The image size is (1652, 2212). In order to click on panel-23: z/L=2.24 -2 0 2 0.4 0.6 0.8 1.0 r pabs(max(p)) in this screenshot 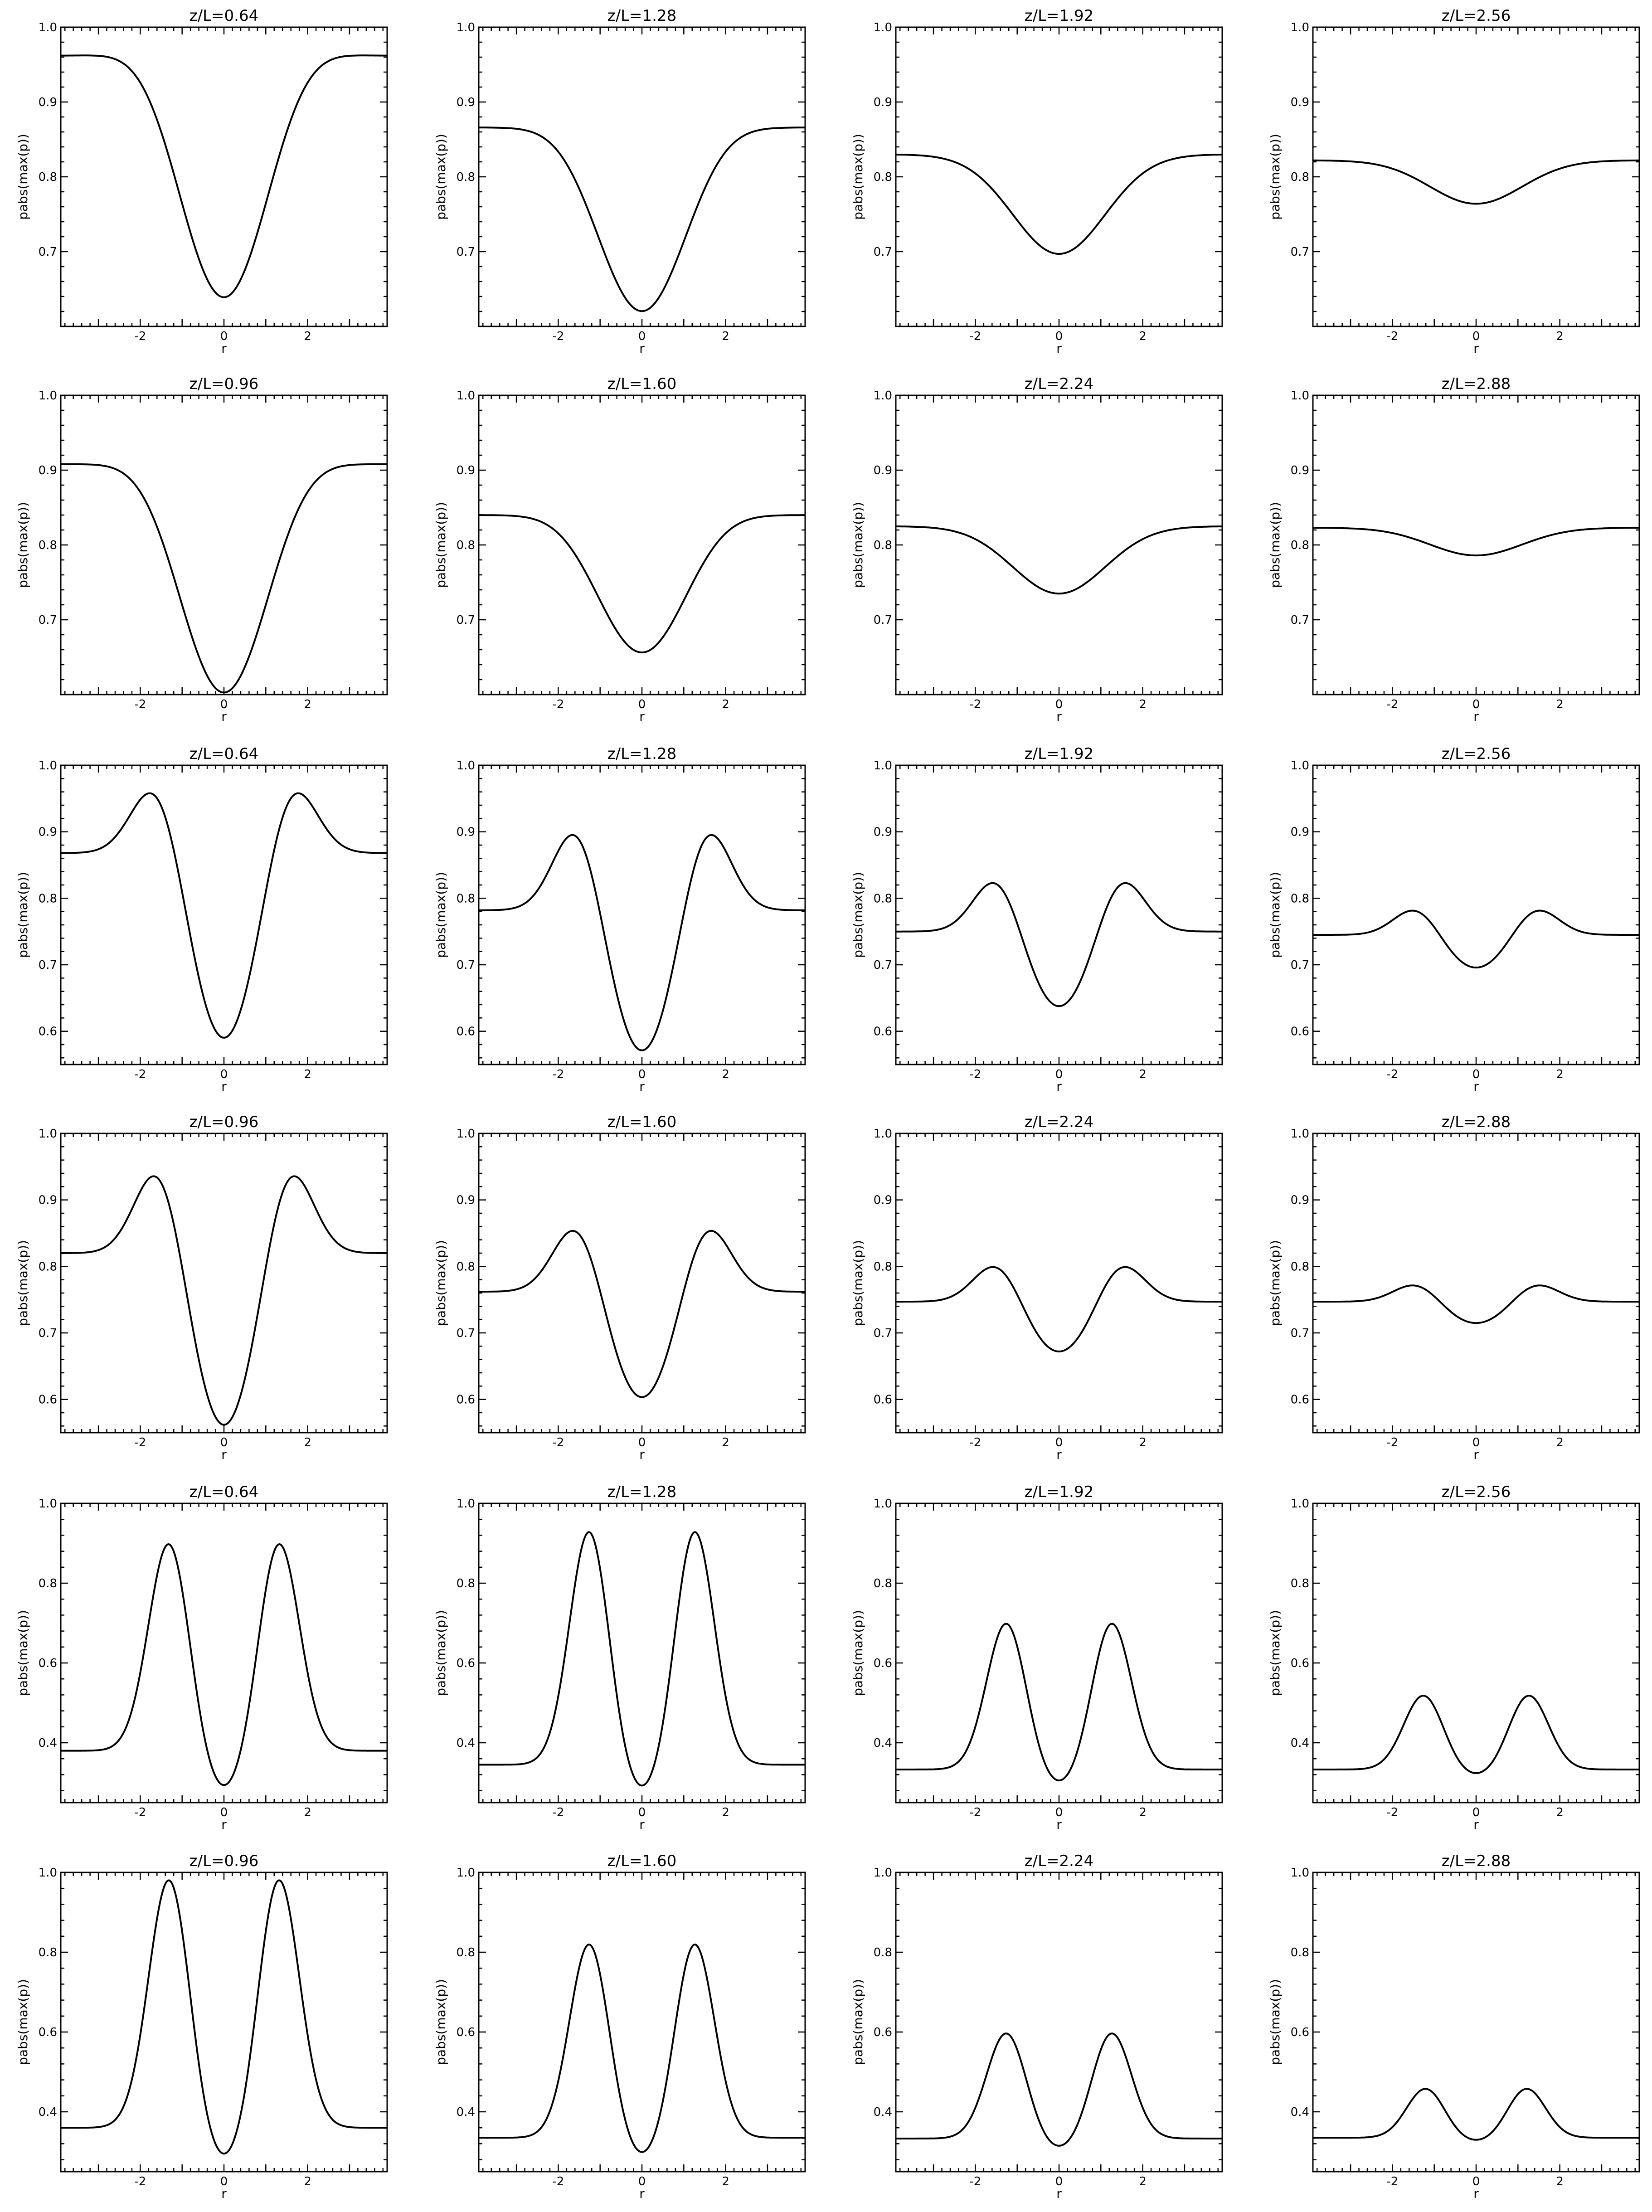, I will do `click(1037, 2026)`.